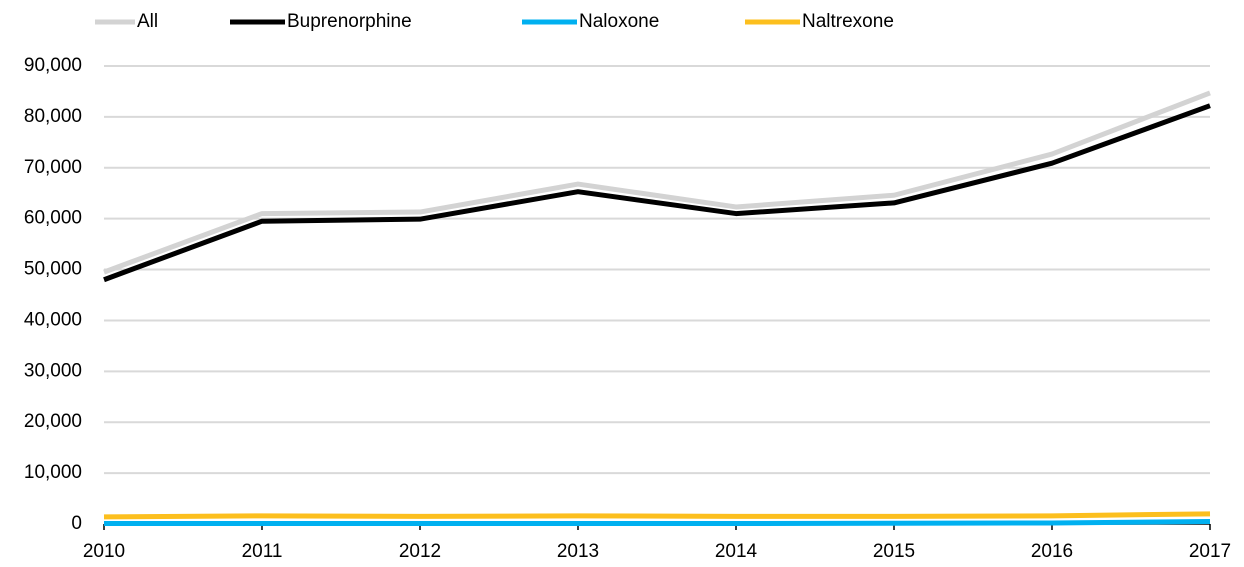 This screenshot has height=567, width=1244. I want to click on y-tick-label: 50,000, so click(53, 269).